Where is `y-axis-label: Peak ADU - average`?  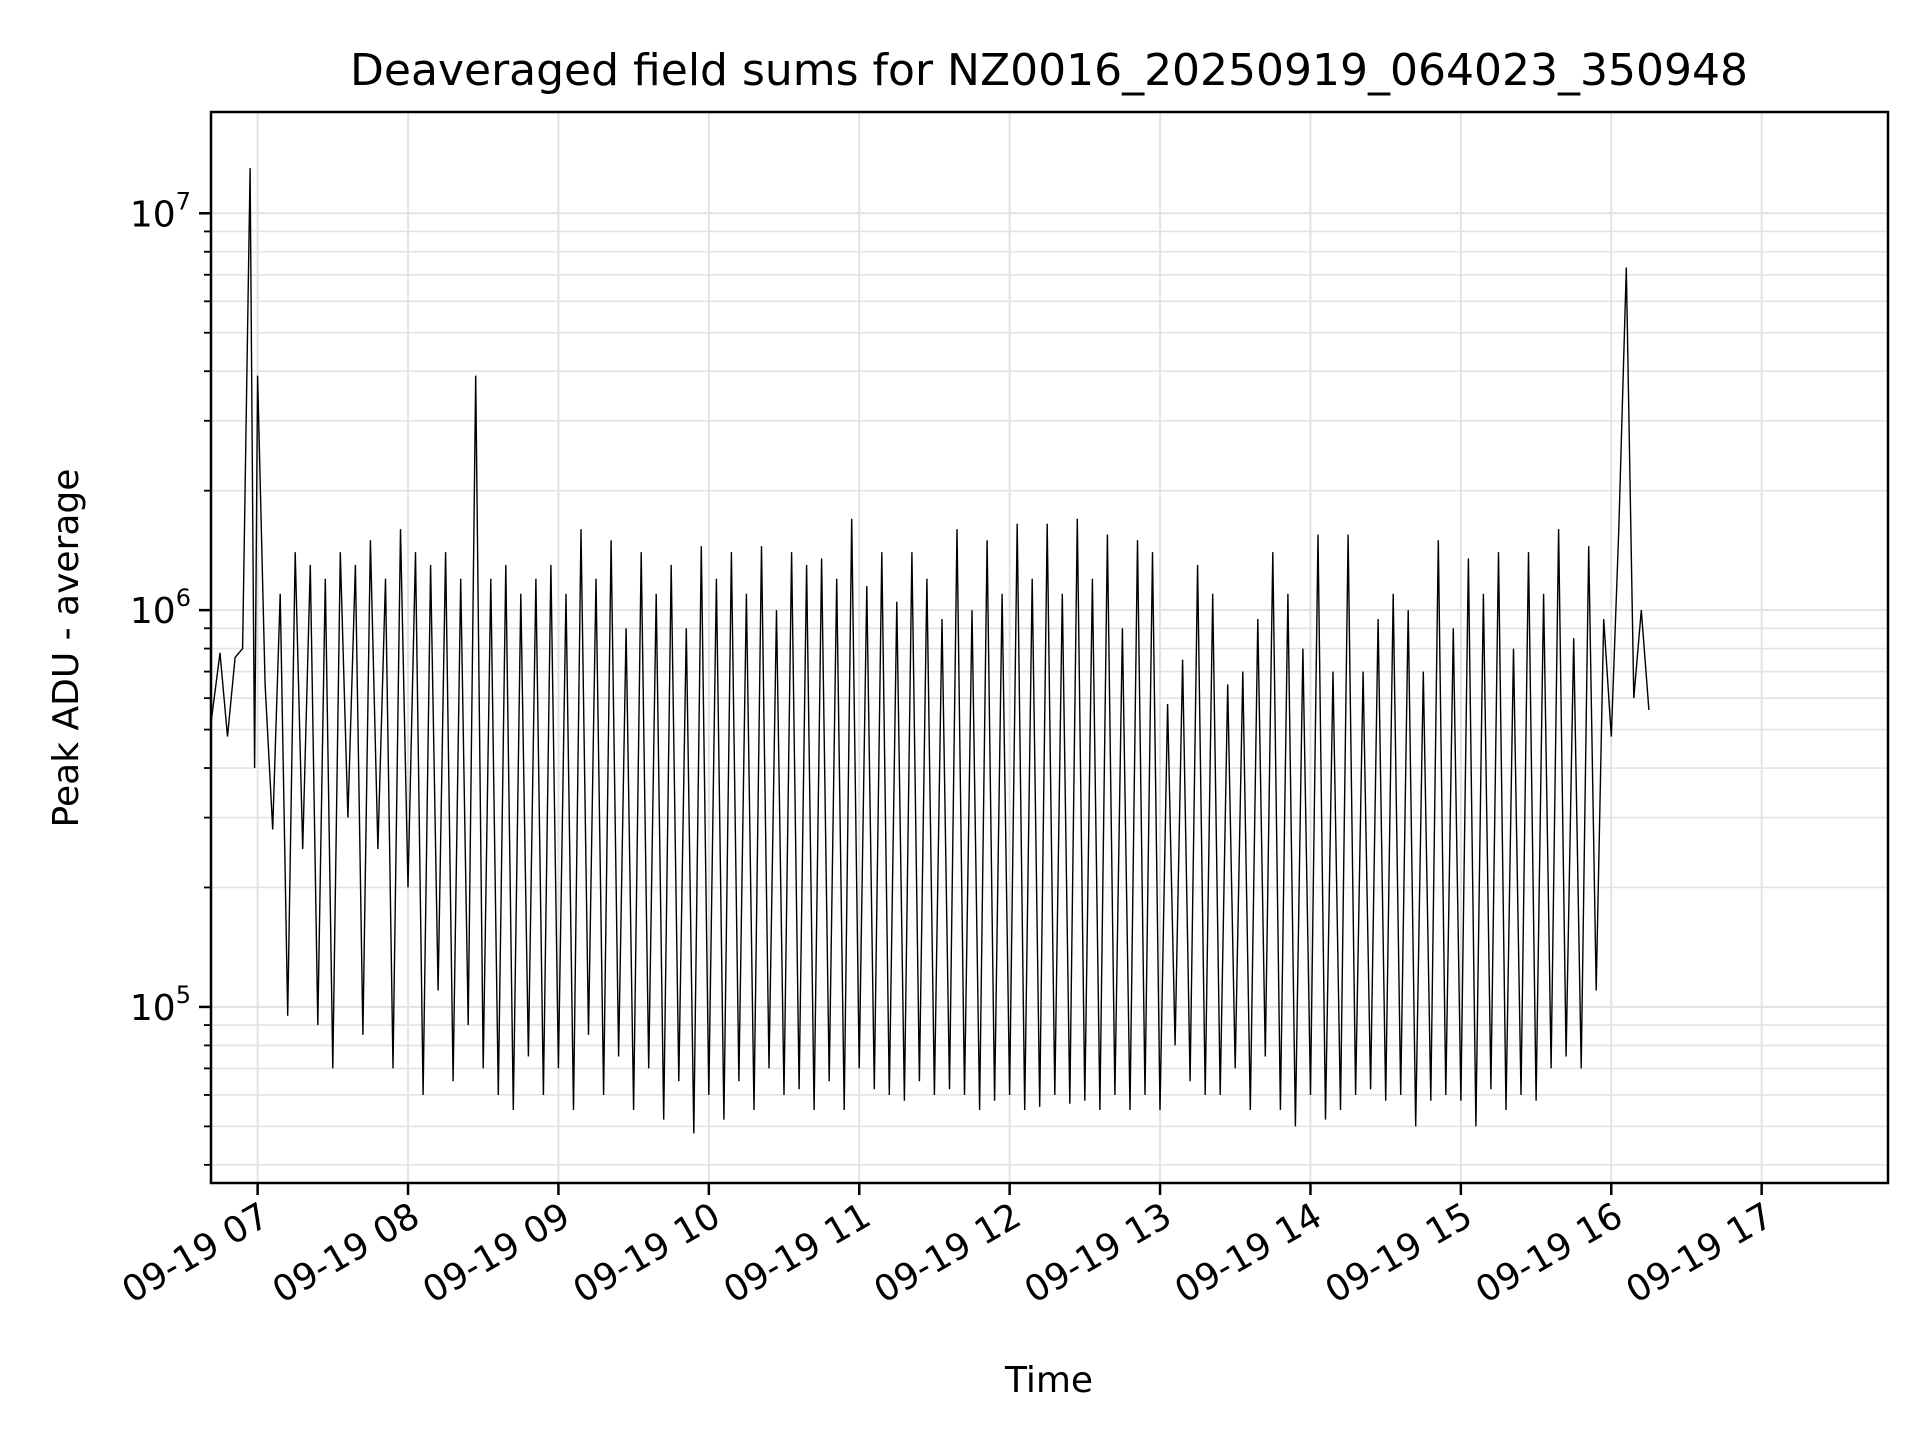 y-axis-label: Peak ADU - average is located at coordinates (66, 648).